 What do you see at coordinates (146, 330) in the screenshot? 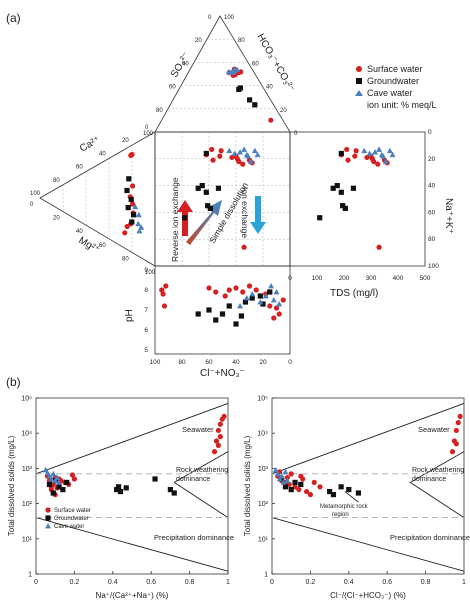
I see `ph-tick-label: 6` at bounding box center [146, 330].